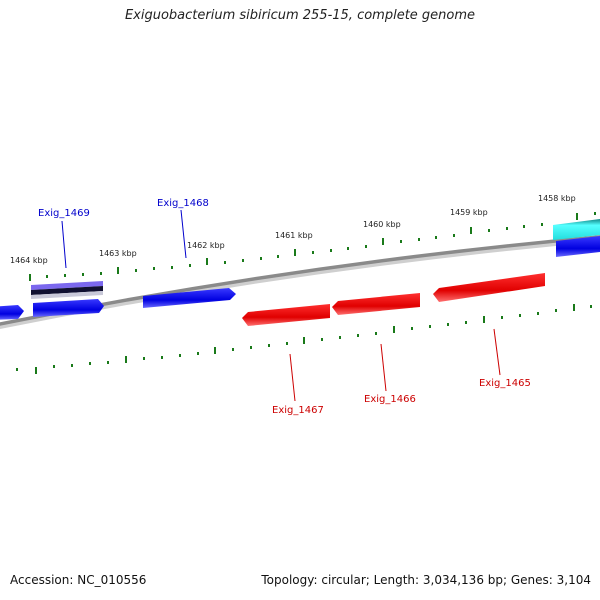 This screenshot has height=600, width=600. I want to click on exig-1467-label: Exig_1467, so click(298, 410).